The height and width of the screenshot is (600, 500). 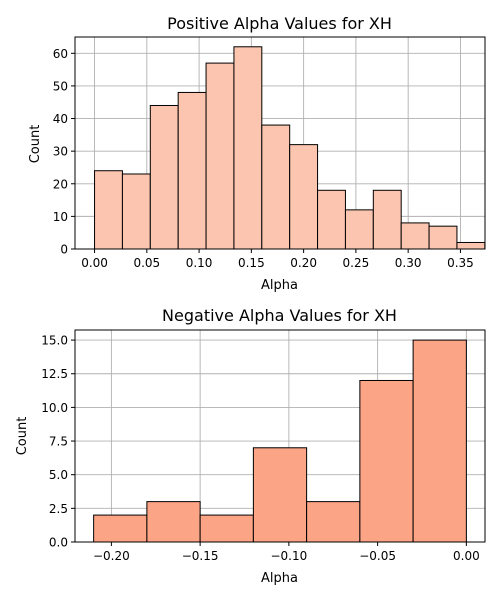 I want to click on y-tick-label: 5.0, so click(x=58, y=475).